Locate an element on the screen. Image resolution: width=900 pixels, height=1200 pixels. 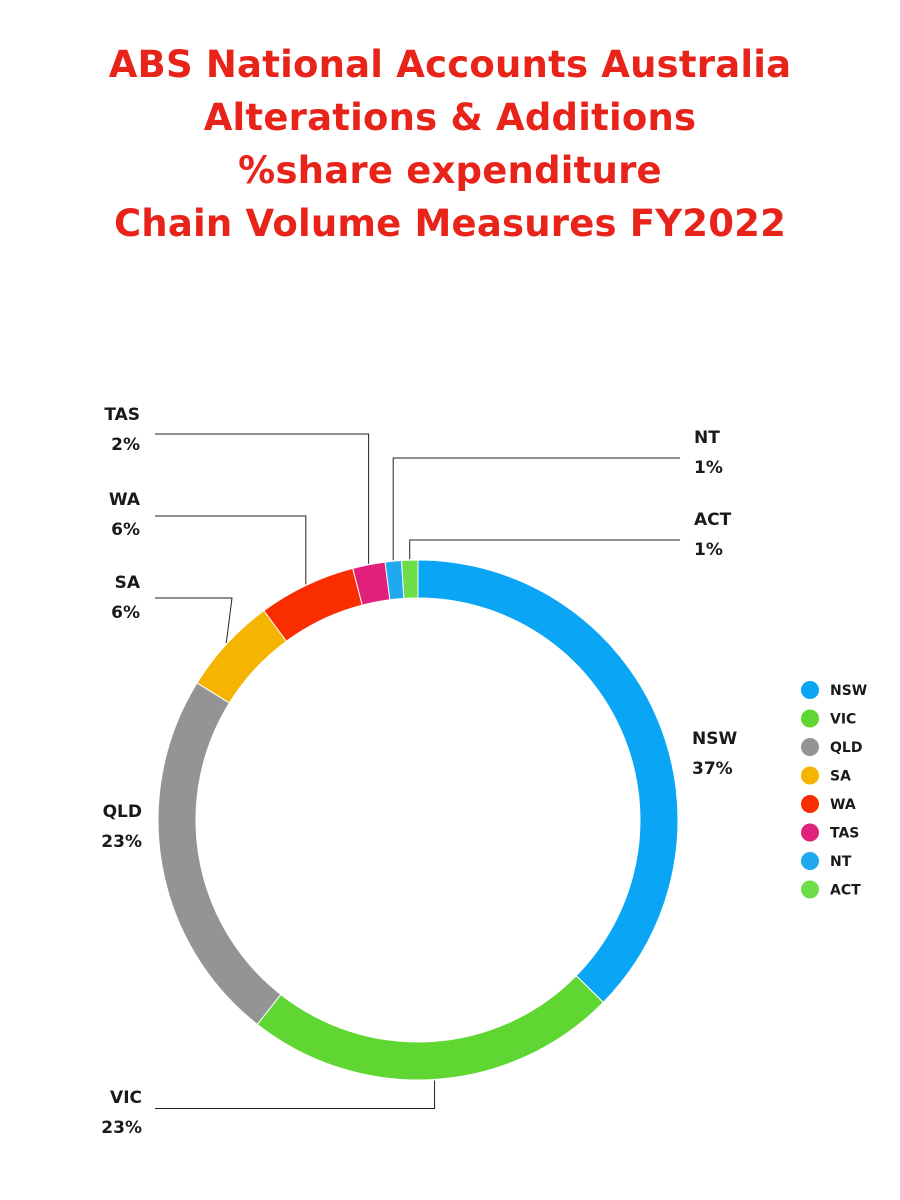
legend-label-qld: QLD is located at coordinates (846, 748).